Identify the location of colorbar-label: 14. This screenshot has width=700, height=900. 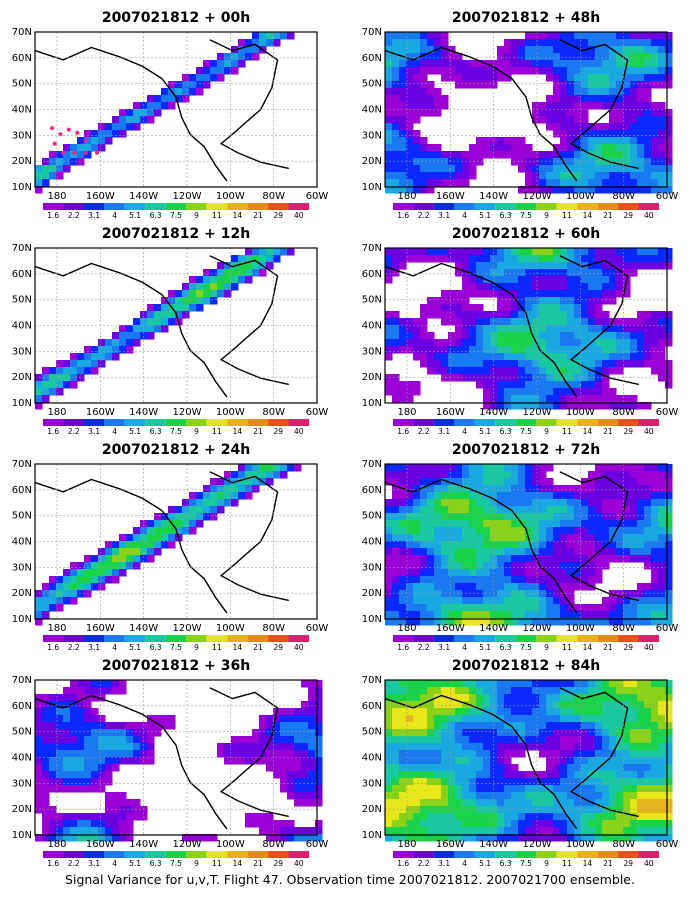
(238, 215).